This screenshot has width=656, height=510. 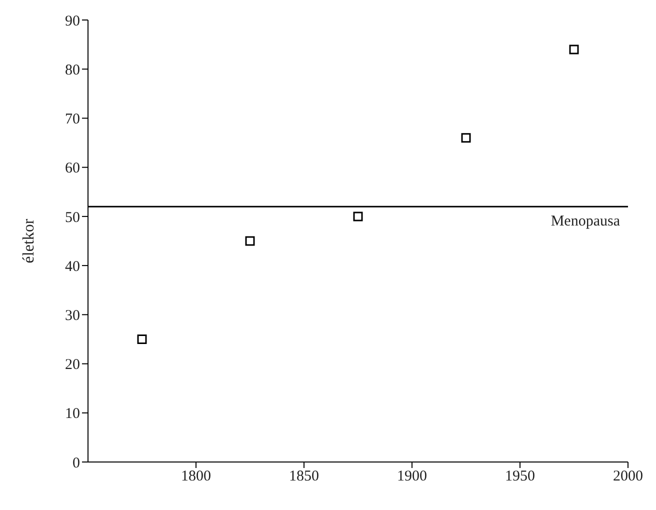 What do you see at coordinates (72, 21) in the screenshot?
I see `y-tick-label: 90` at bounding box center [72, 21].